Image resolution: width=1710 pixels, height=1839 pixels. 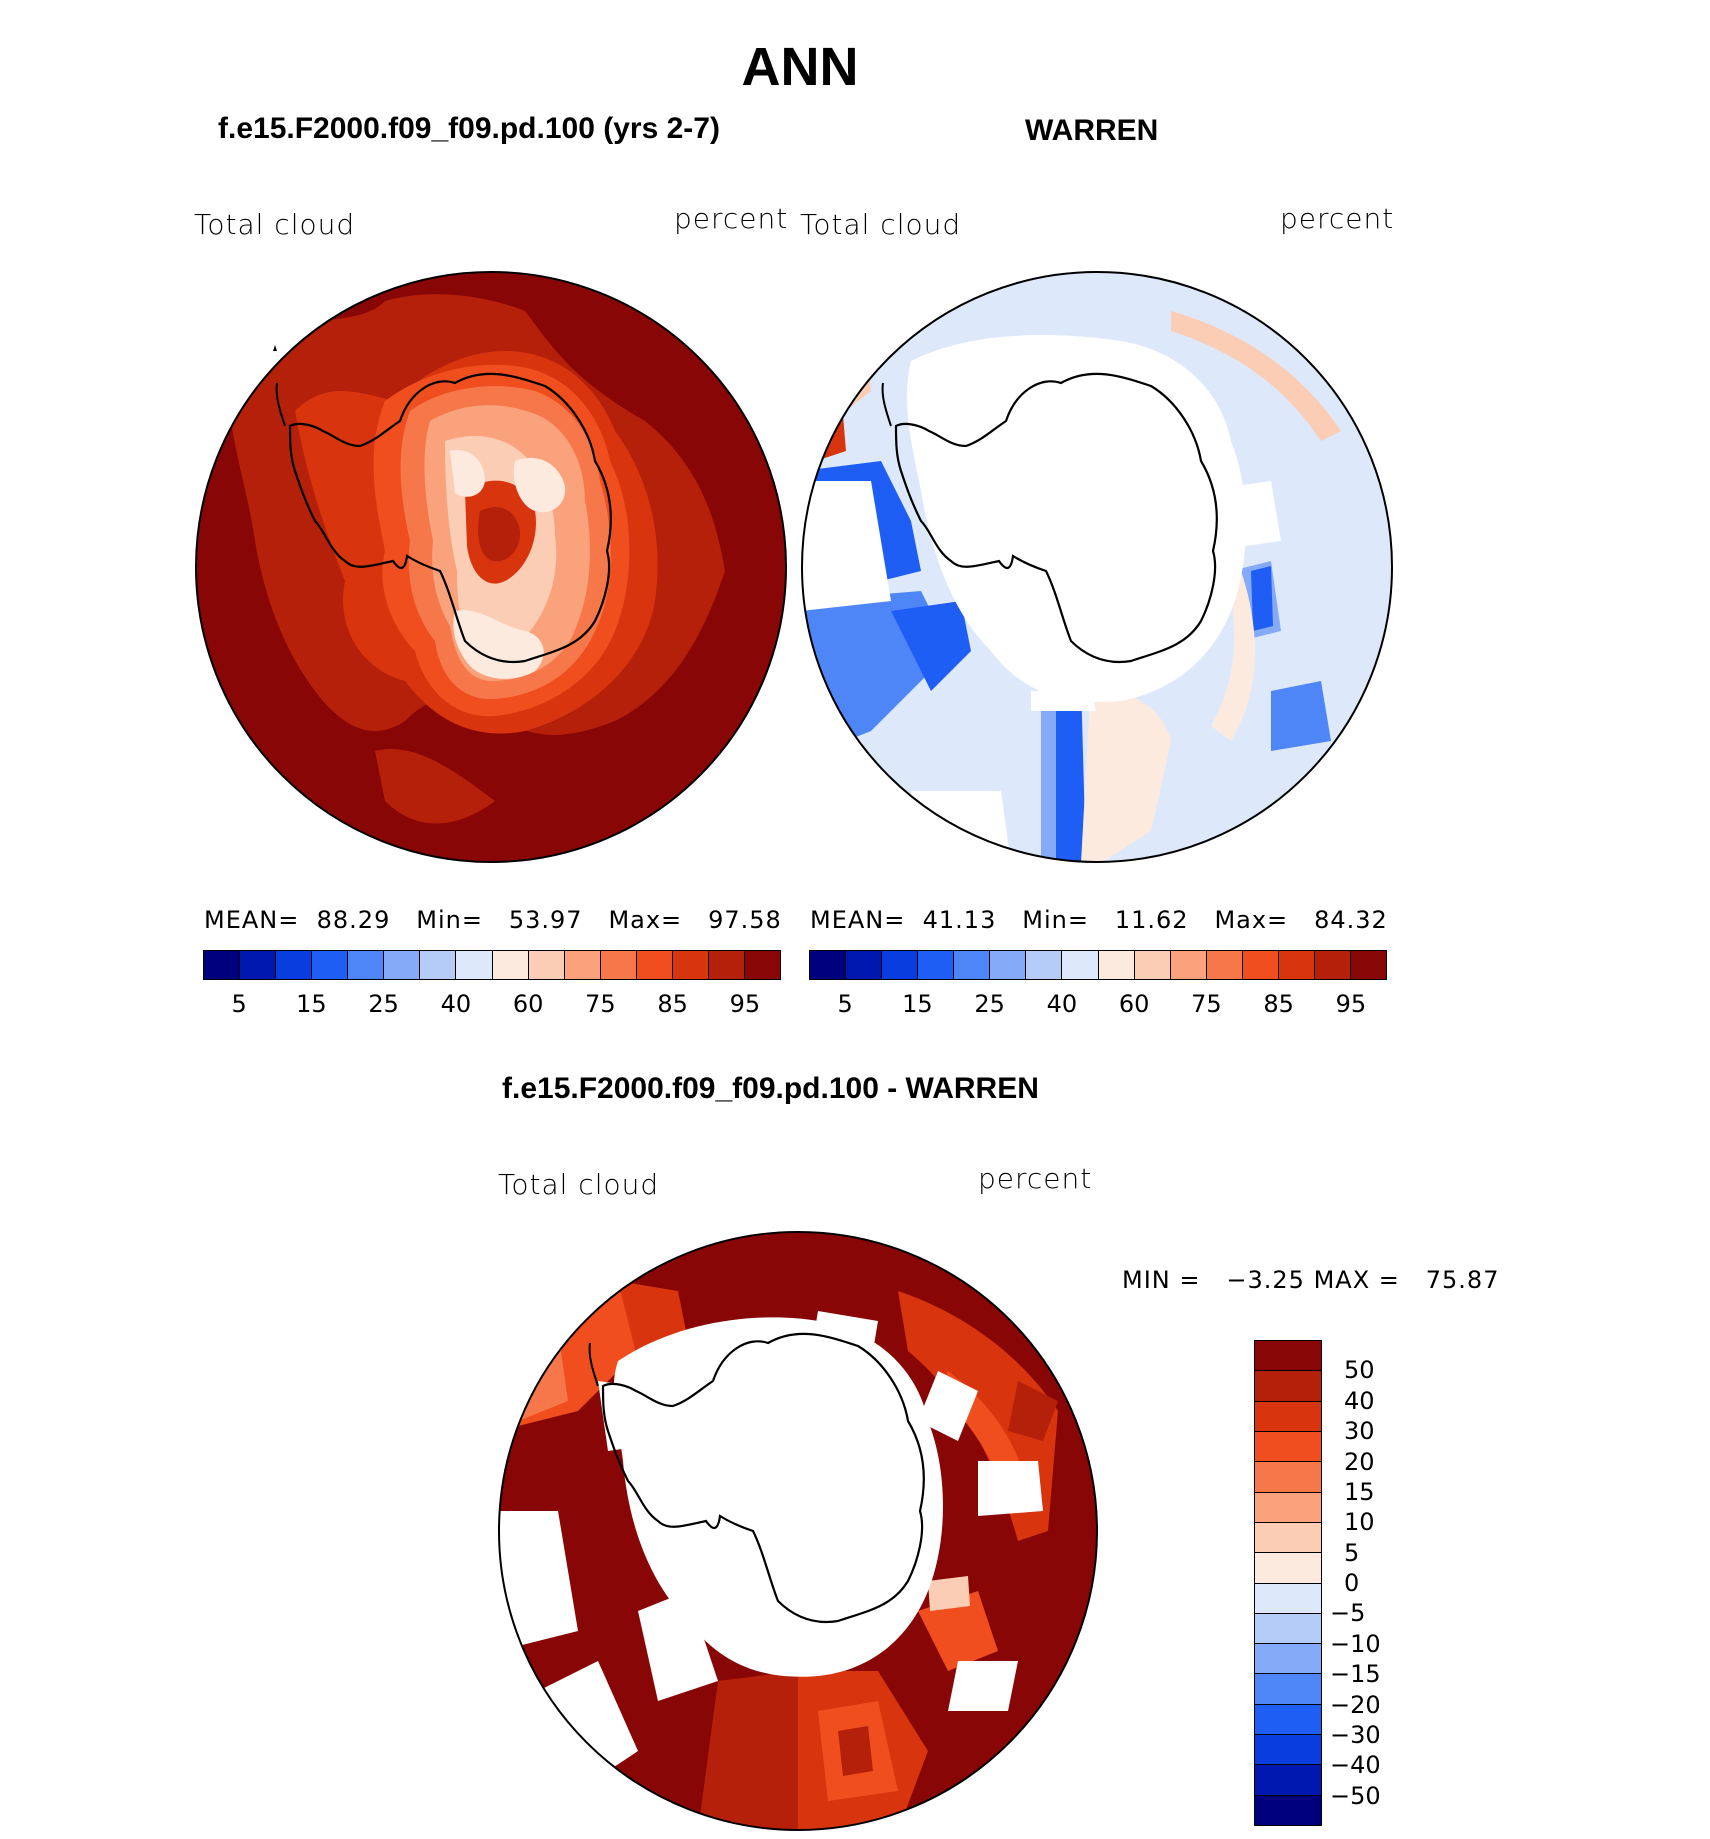 I want to click on diff-min-label: MIN =, so click(x=1161, y=1280).